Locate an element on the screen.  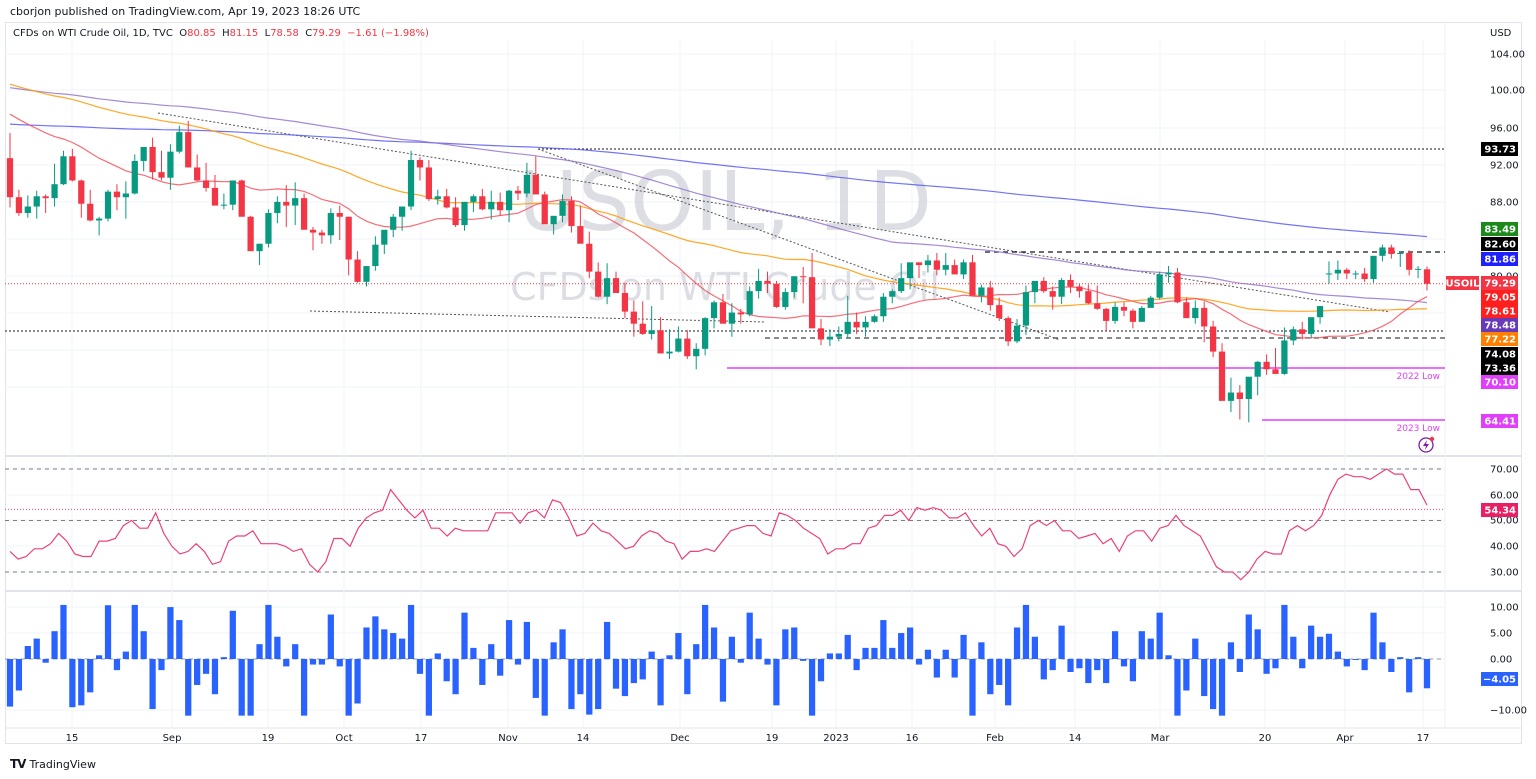
rsi-pane is located at coordinates (725, 524).